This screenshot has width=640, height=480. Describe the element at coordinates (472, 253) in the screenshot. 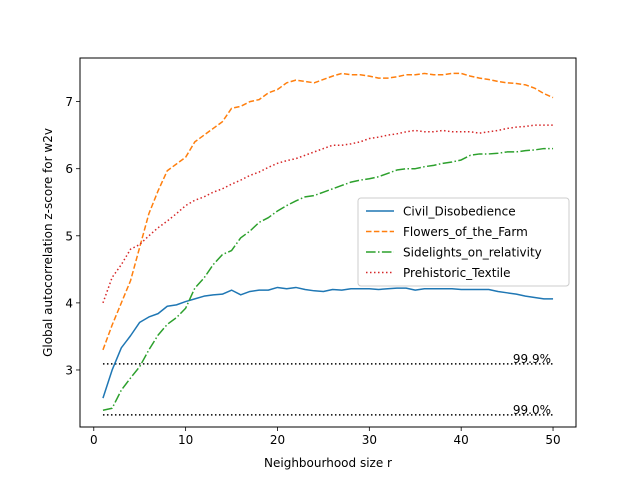

I see `legend-label: Sidelights_on_relativity` at that location.